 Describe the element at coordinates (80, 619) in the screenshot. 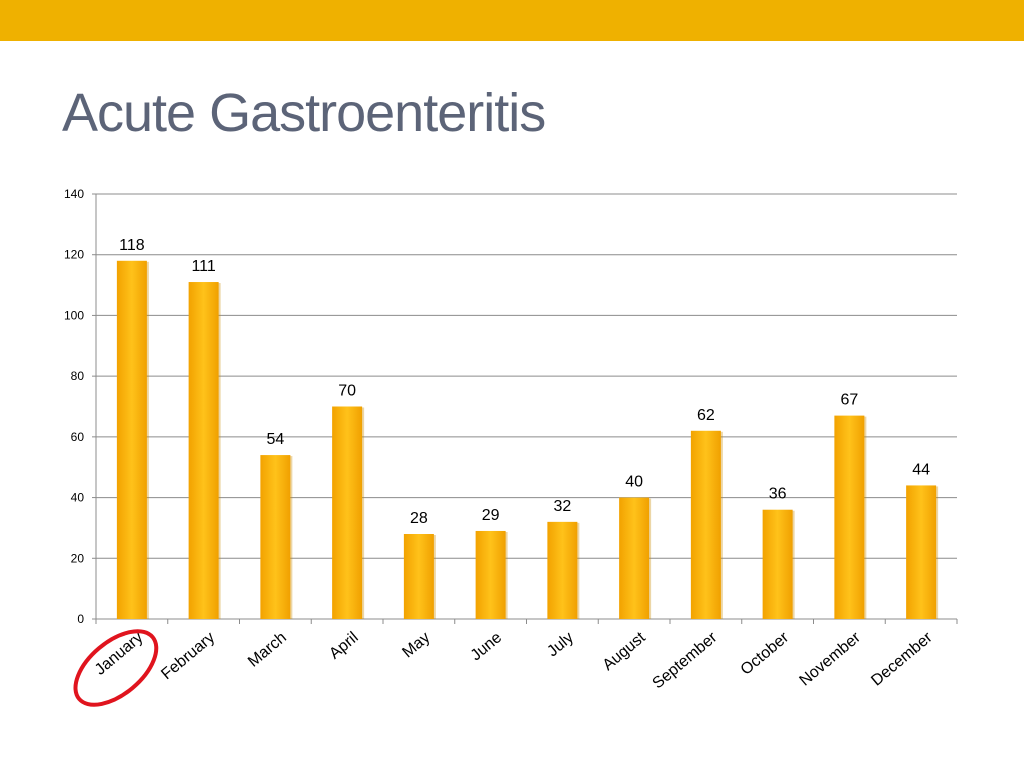

I see `y-tick-label: 0` at that location.